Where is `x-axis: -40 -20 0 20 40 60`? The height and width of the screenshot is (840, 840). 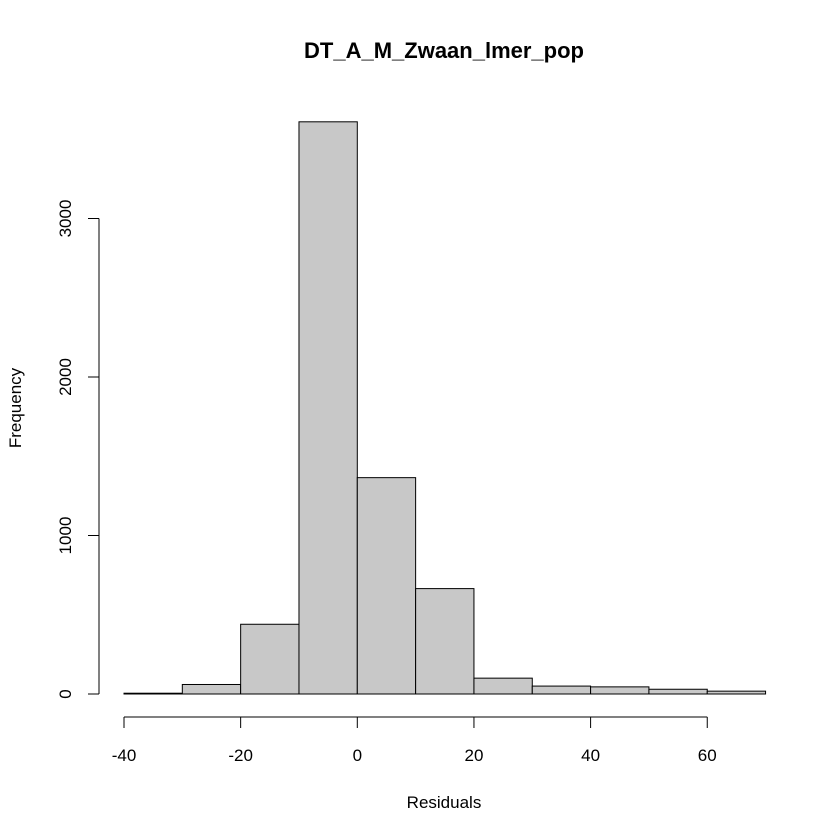 x-axis: -40 -20 0 20 40 60 is located at coordinates (414, 740).